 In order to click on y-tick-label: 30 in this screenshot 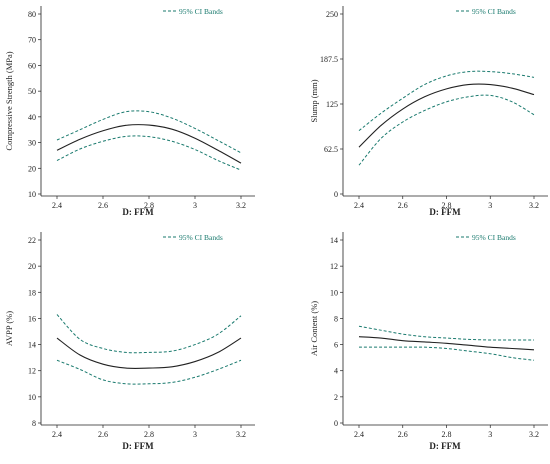, I will do `click(32, 143)`.